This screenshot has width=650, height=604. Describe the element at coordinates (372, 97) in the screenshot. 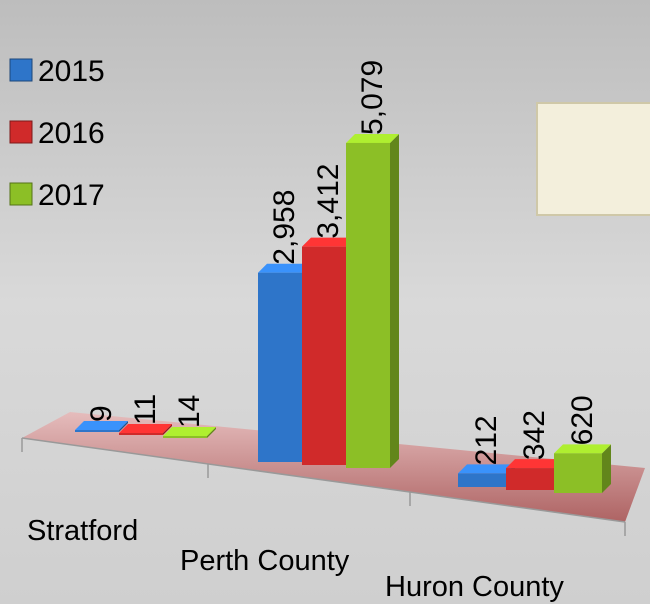

I see `data-label: 5,079` at that location.